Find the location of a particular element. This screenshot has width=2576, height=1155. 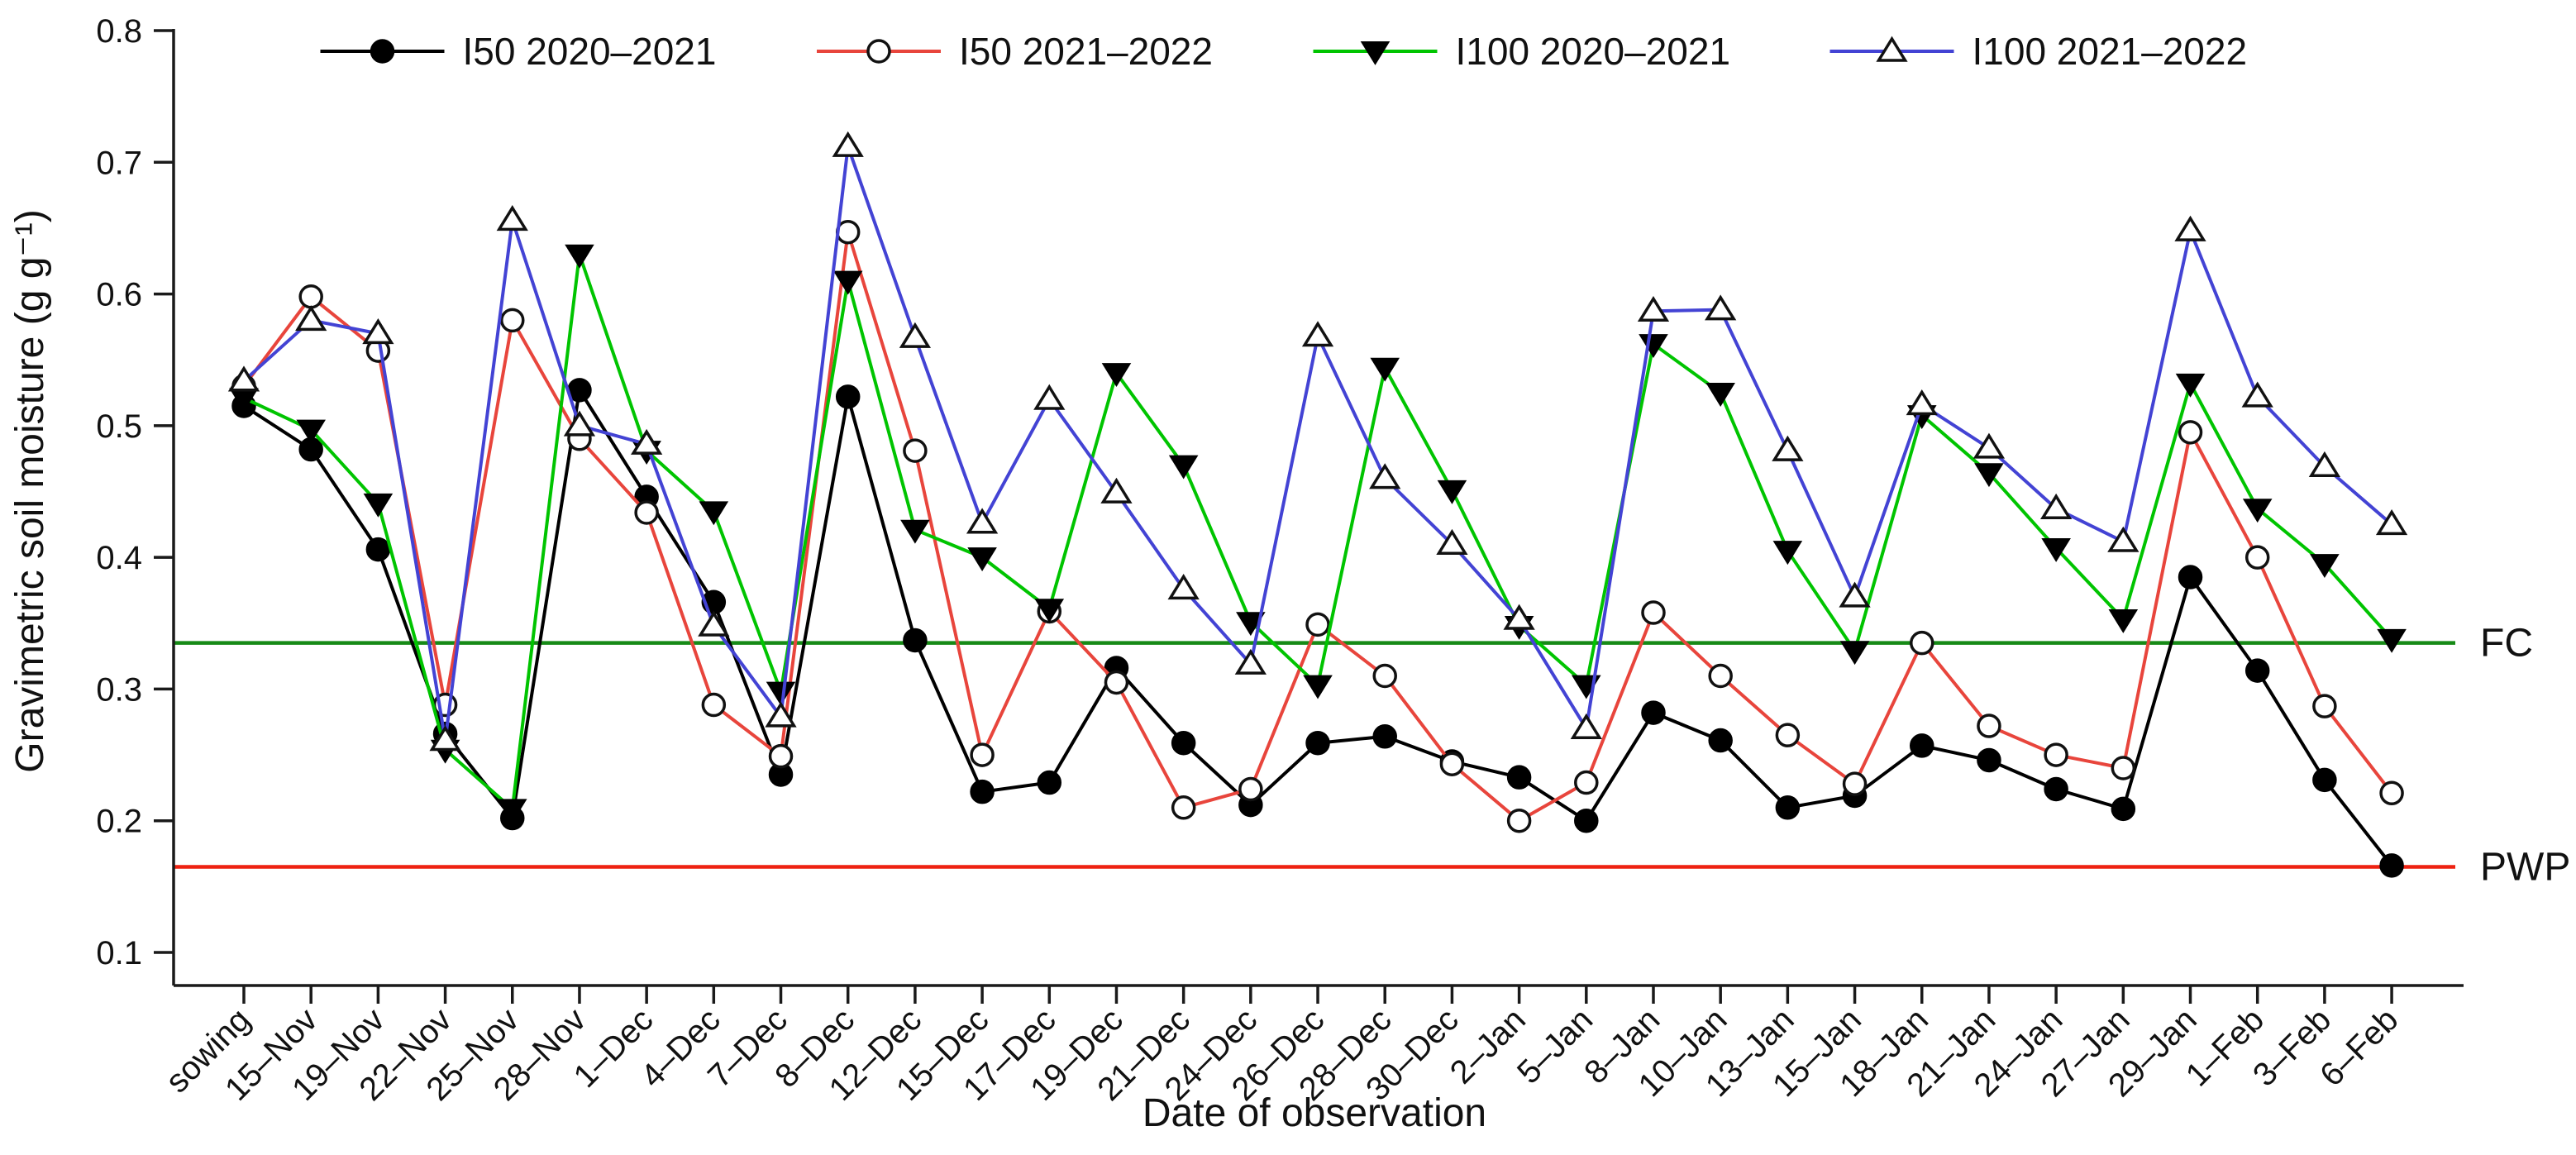

y-tick-label: 0.1 is located at coordinates (119, 953).